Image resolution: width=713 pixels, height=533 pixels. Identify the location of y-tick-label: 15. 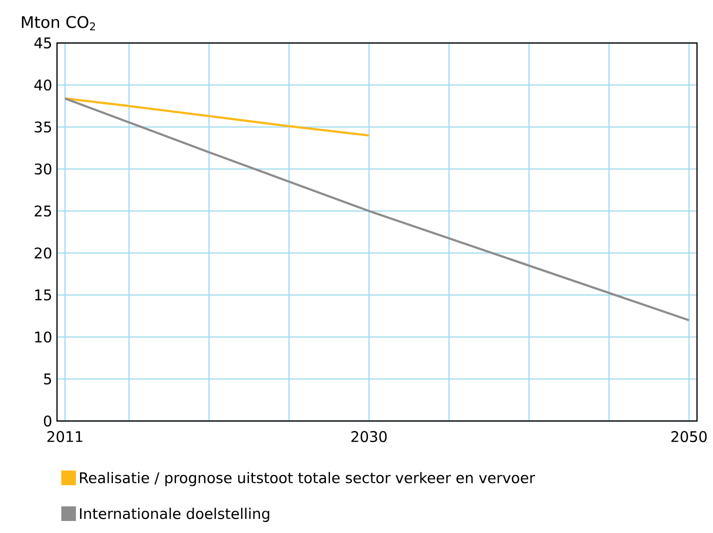
(43, 295).